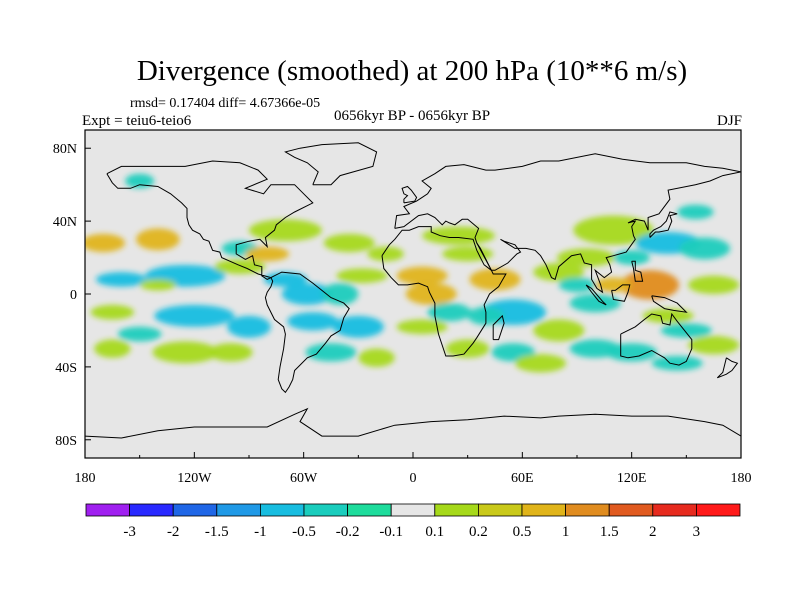  What do you see at coordinates (307, 332) in the screenshot?
I see `coastline-south-america` at bounding box center [307, 332].